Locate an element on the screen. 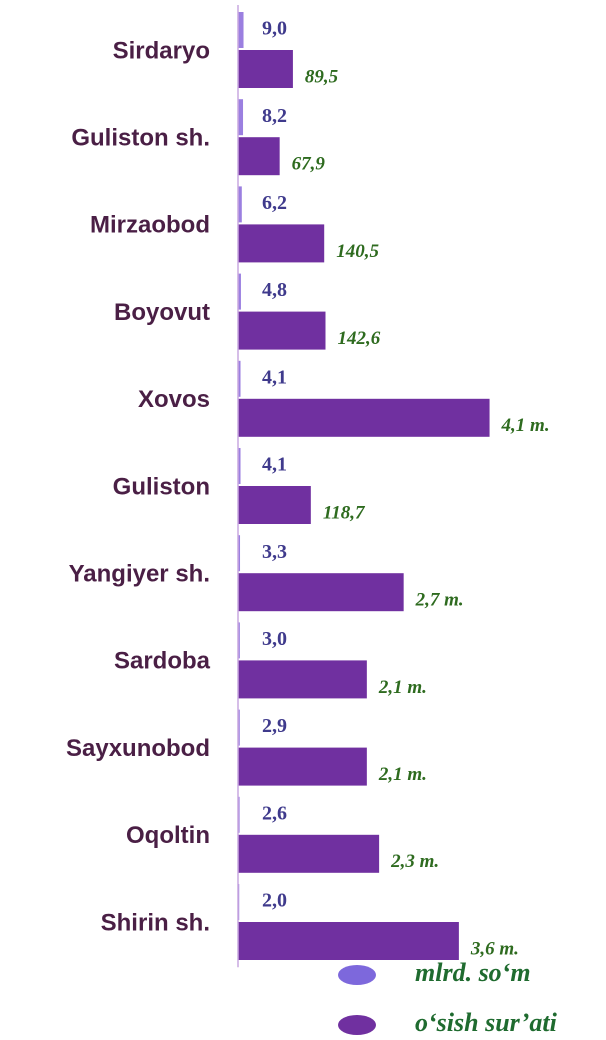 This screenshot has width=606, height=1040. legend-label: mlrd. so‘m is located at coordinates (473, 972).